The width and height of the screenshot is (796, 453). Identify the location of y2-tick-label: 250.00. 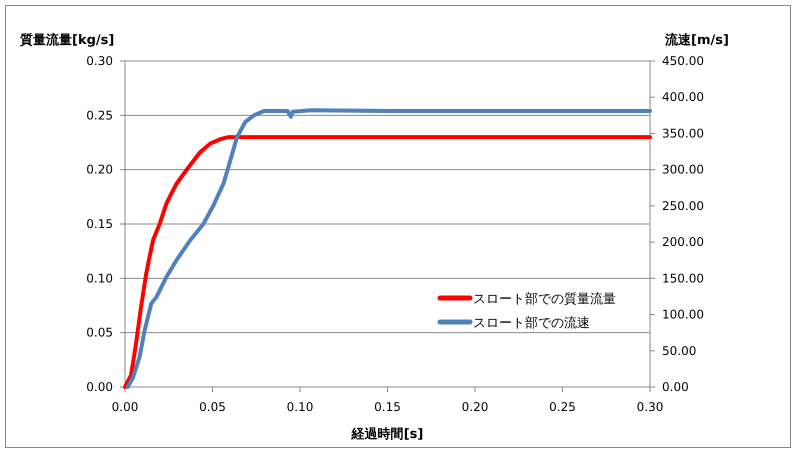
(683, 205).